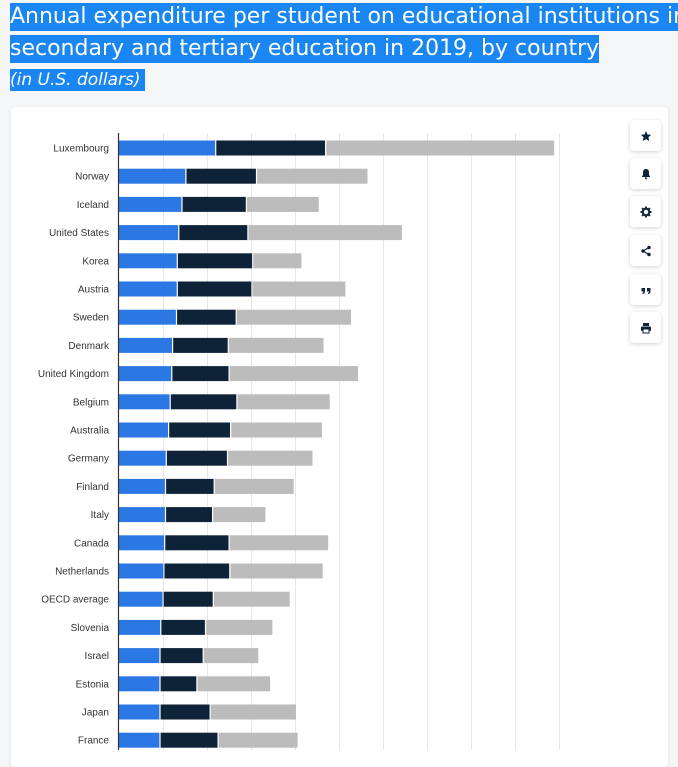 The width and height of the screenshot is (678, 767). Describe the element at coordinates (92, 487) in the screenshot. I see `category-label: Finland` at that location.